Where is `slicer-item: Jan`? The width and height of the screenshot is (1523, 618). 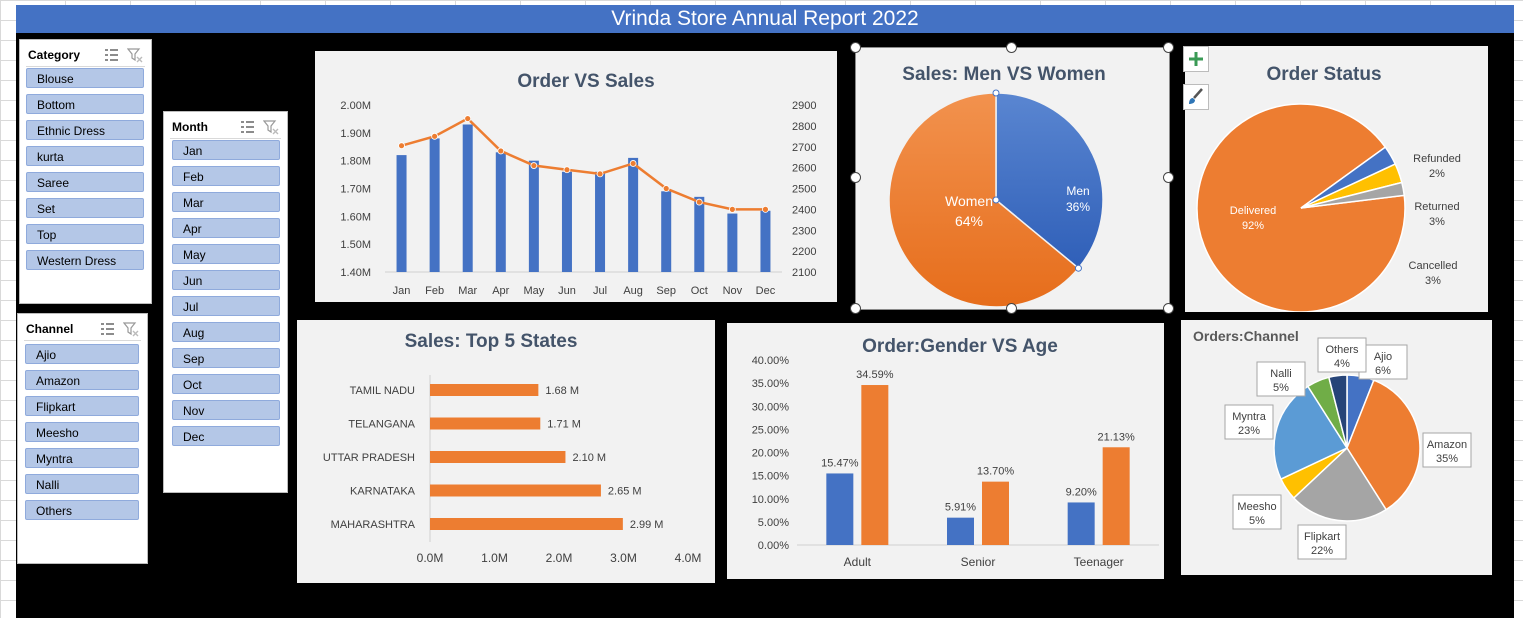
slicer-item: Jan is located at coordinates (226, 150).